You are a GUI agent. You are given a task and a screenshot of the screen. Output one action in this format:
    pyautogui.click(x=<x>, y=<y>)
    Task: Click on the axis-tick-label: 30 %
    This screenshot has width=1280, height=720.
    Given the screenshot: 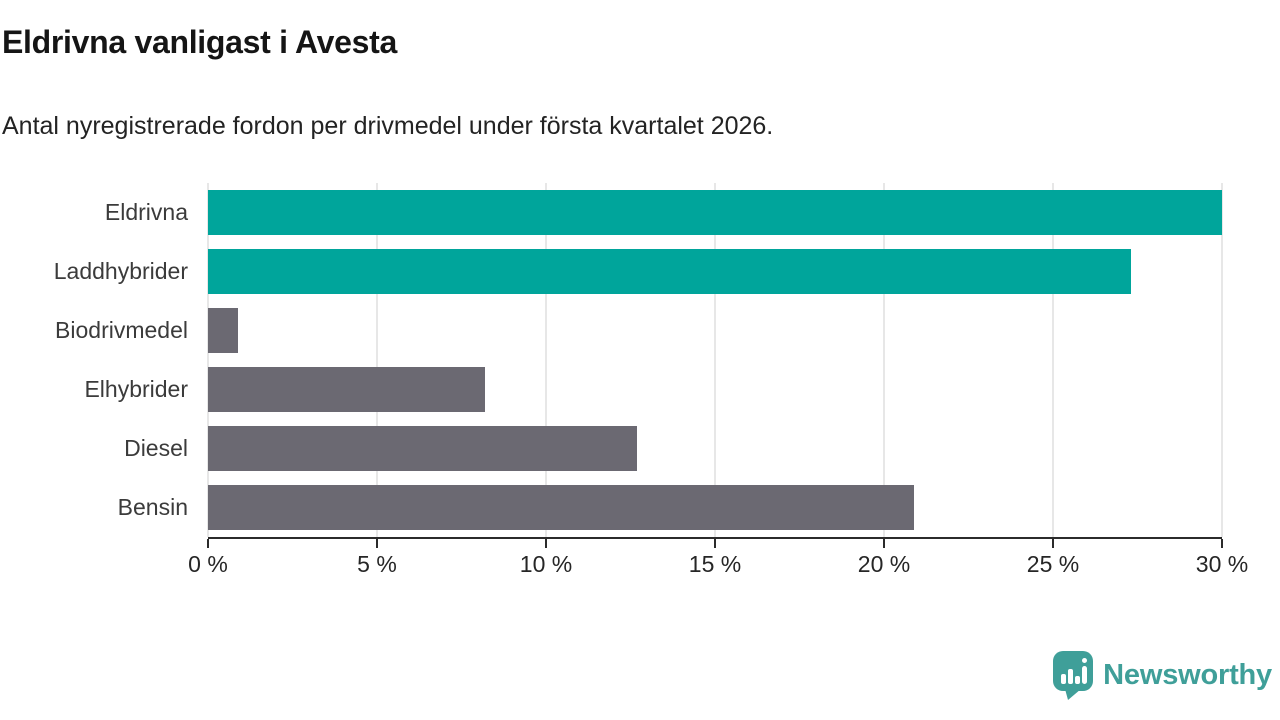 What is the action you would take?
    pyautogui.click(x=1222, y=564)
    